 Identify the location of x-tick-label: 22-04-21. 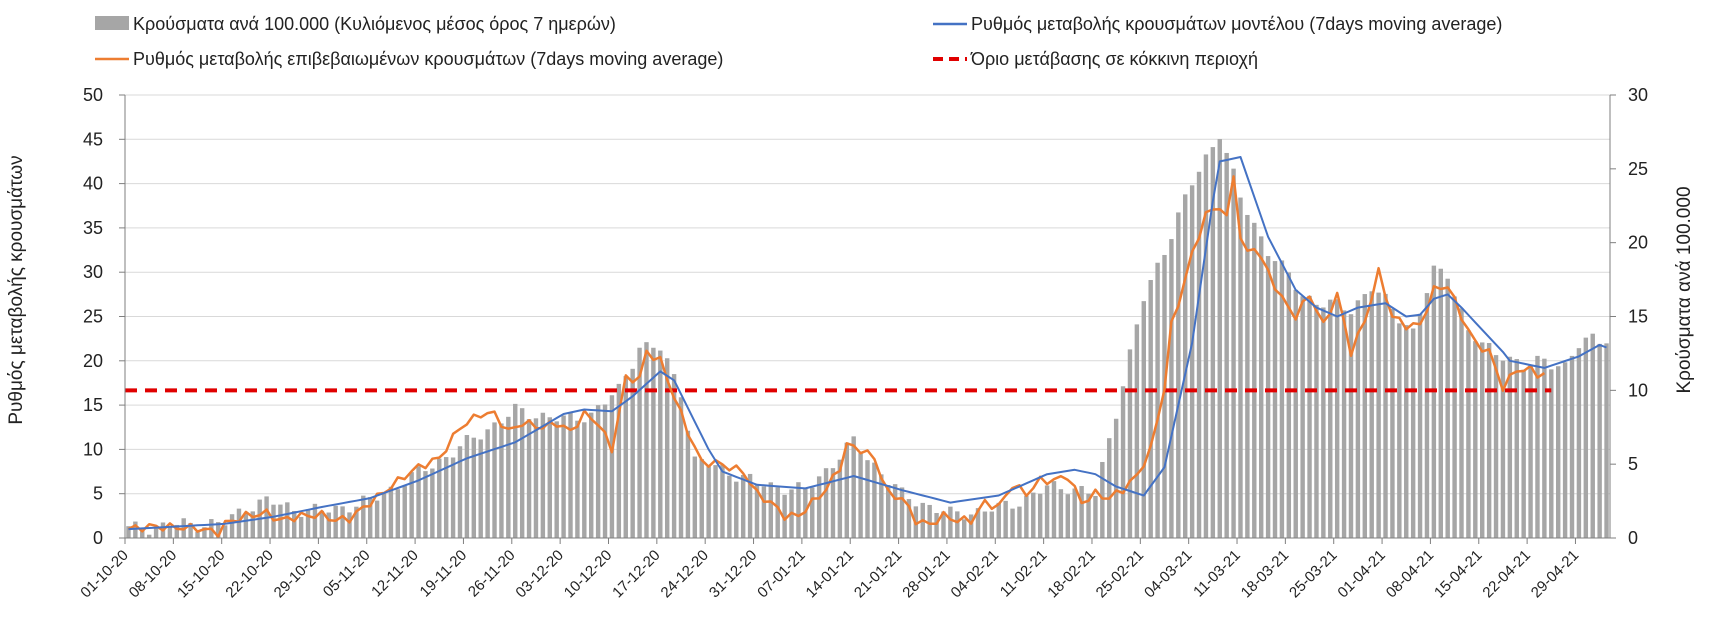
(1506, 574).